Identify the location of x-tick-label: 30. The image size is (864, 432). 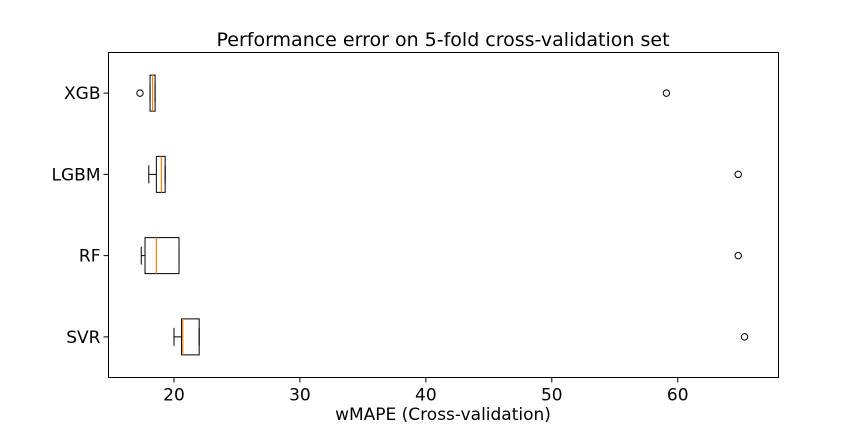
(300, 396).